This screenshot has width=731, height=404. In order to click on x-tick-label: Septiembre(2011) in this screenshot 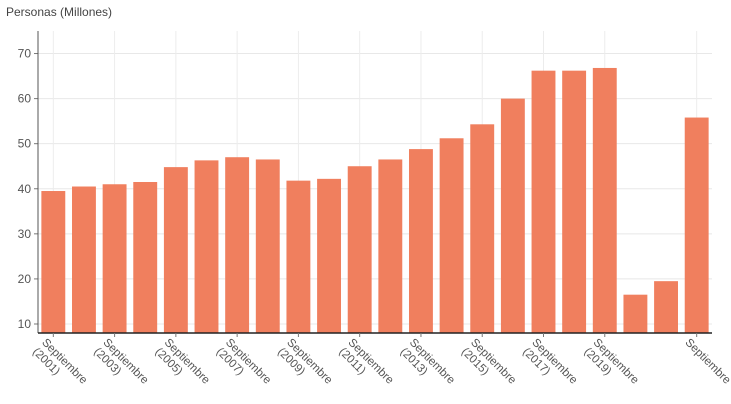, I will do `click(365, 366)`.